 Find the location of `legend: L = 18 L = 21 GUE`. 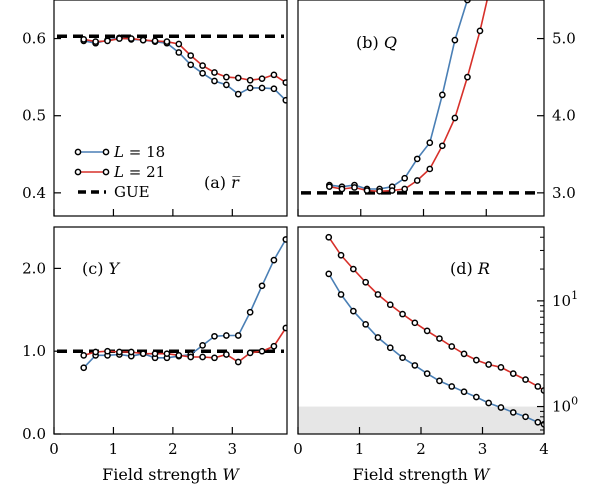

legend: L = 18 L = 21 GUE is located at coordinates (119, 172).